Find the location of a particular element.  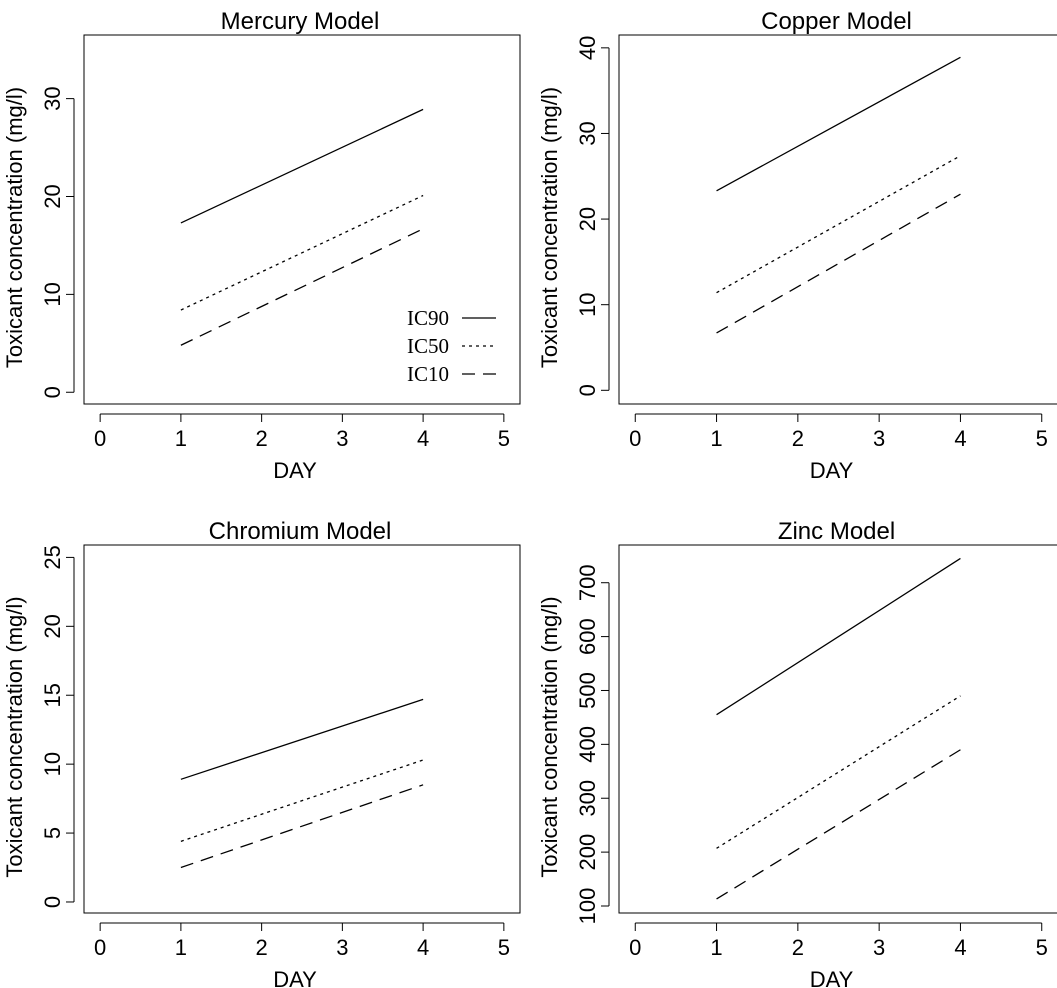

y-tick-label: 200 is located at coordinates (587, 852).